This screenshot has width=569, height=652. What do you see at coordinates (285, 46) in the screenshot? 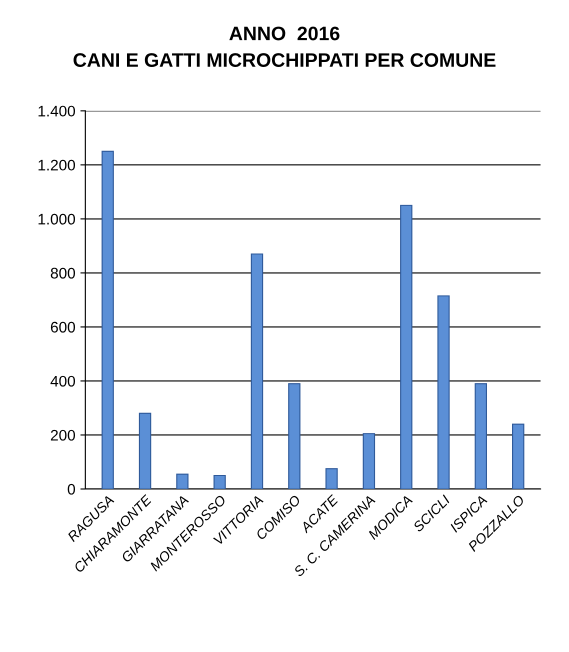
I see `chart-title: ANNO 2016 CANI E GATTI MICROCHIPPATI PER COMUNE` at bounding box center [285, 46].